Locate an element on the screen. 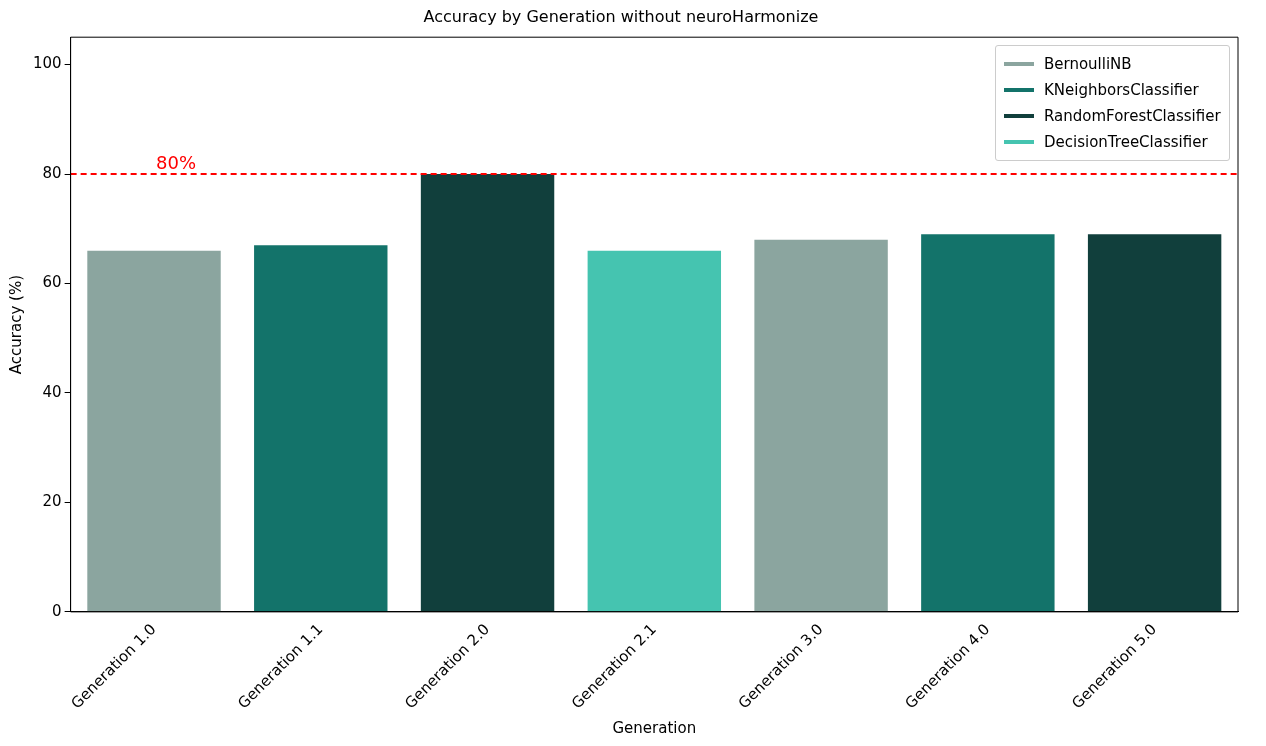 This screenshot has height=746, width=1266. y-tick-label: 0 is located at coordinates (57, 610).